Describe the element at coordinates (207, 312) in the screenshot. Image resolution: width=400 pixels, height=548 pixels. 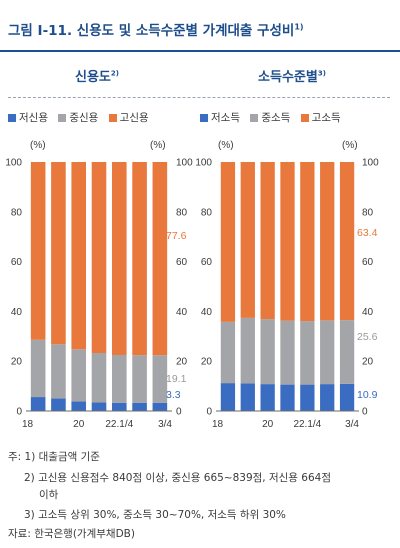
I see `y-tick-left: 40` at that location.